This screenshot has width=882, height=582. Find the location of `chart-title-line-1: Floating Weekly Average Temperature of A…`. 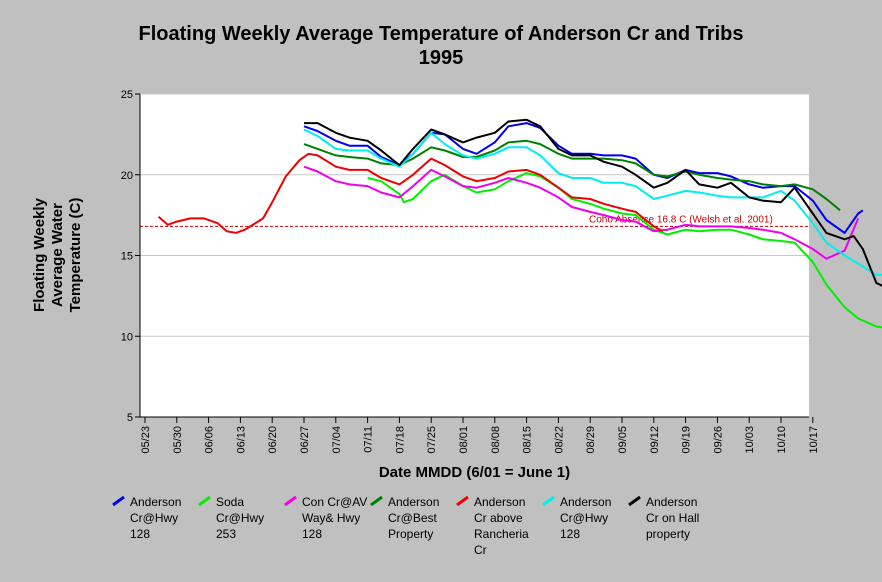

chart-title-line-1: Floating Weekly Average Temperature of A… is located at coordinates (441, 34).